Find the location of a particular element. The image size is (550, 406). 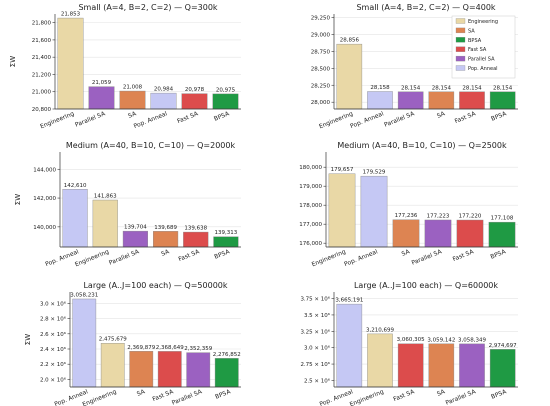

y-tick-label: 178,000 is located at coordinates (310, 206).